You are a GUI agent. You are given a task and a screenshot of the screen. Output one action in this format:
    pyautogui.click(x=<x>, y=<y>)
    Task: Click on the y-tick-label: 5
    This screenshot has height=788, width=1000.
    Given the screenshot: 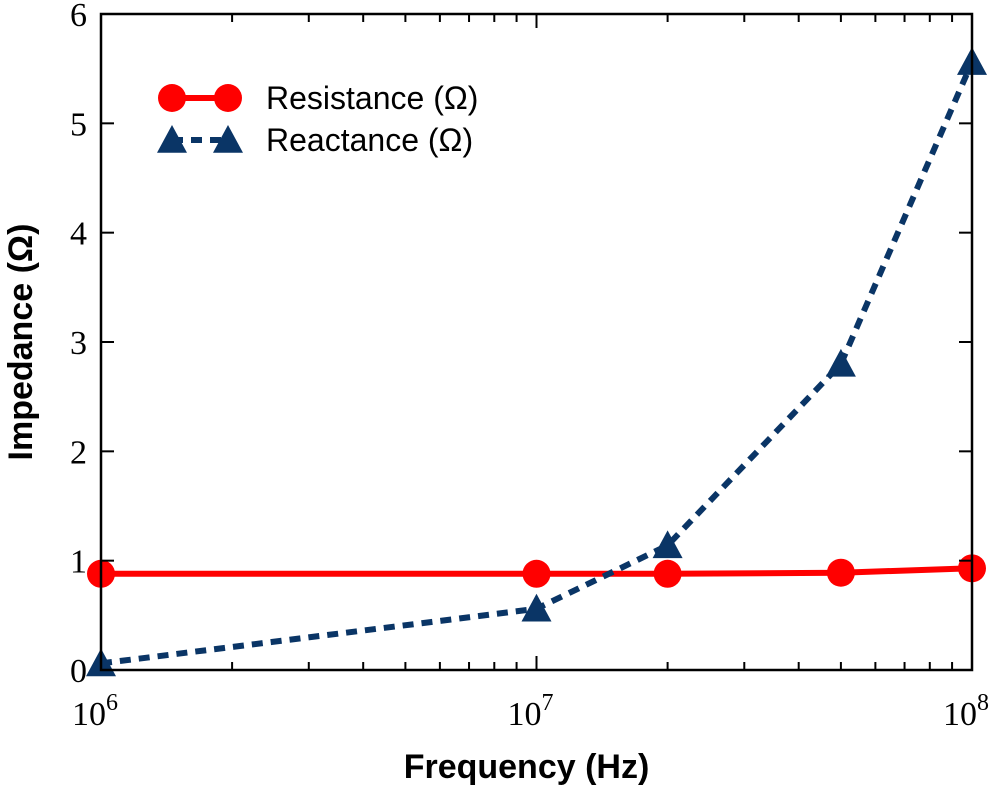 What is the action you would take?
    pyautogui.click(x=78, y=124)
    